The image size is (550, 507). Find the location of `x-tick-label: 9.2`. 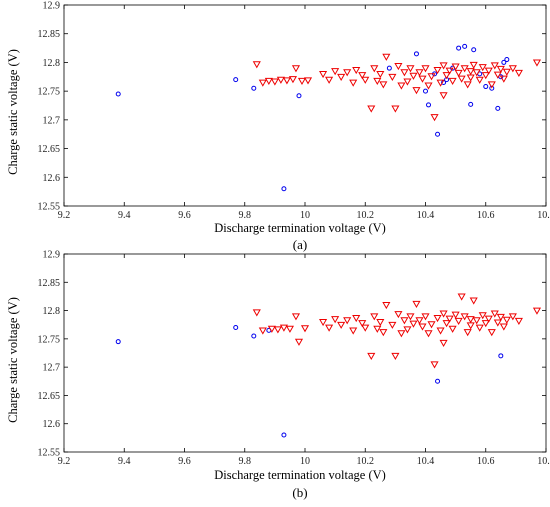

x-tick-label: 9.2 is located at coordinates (64, 461).